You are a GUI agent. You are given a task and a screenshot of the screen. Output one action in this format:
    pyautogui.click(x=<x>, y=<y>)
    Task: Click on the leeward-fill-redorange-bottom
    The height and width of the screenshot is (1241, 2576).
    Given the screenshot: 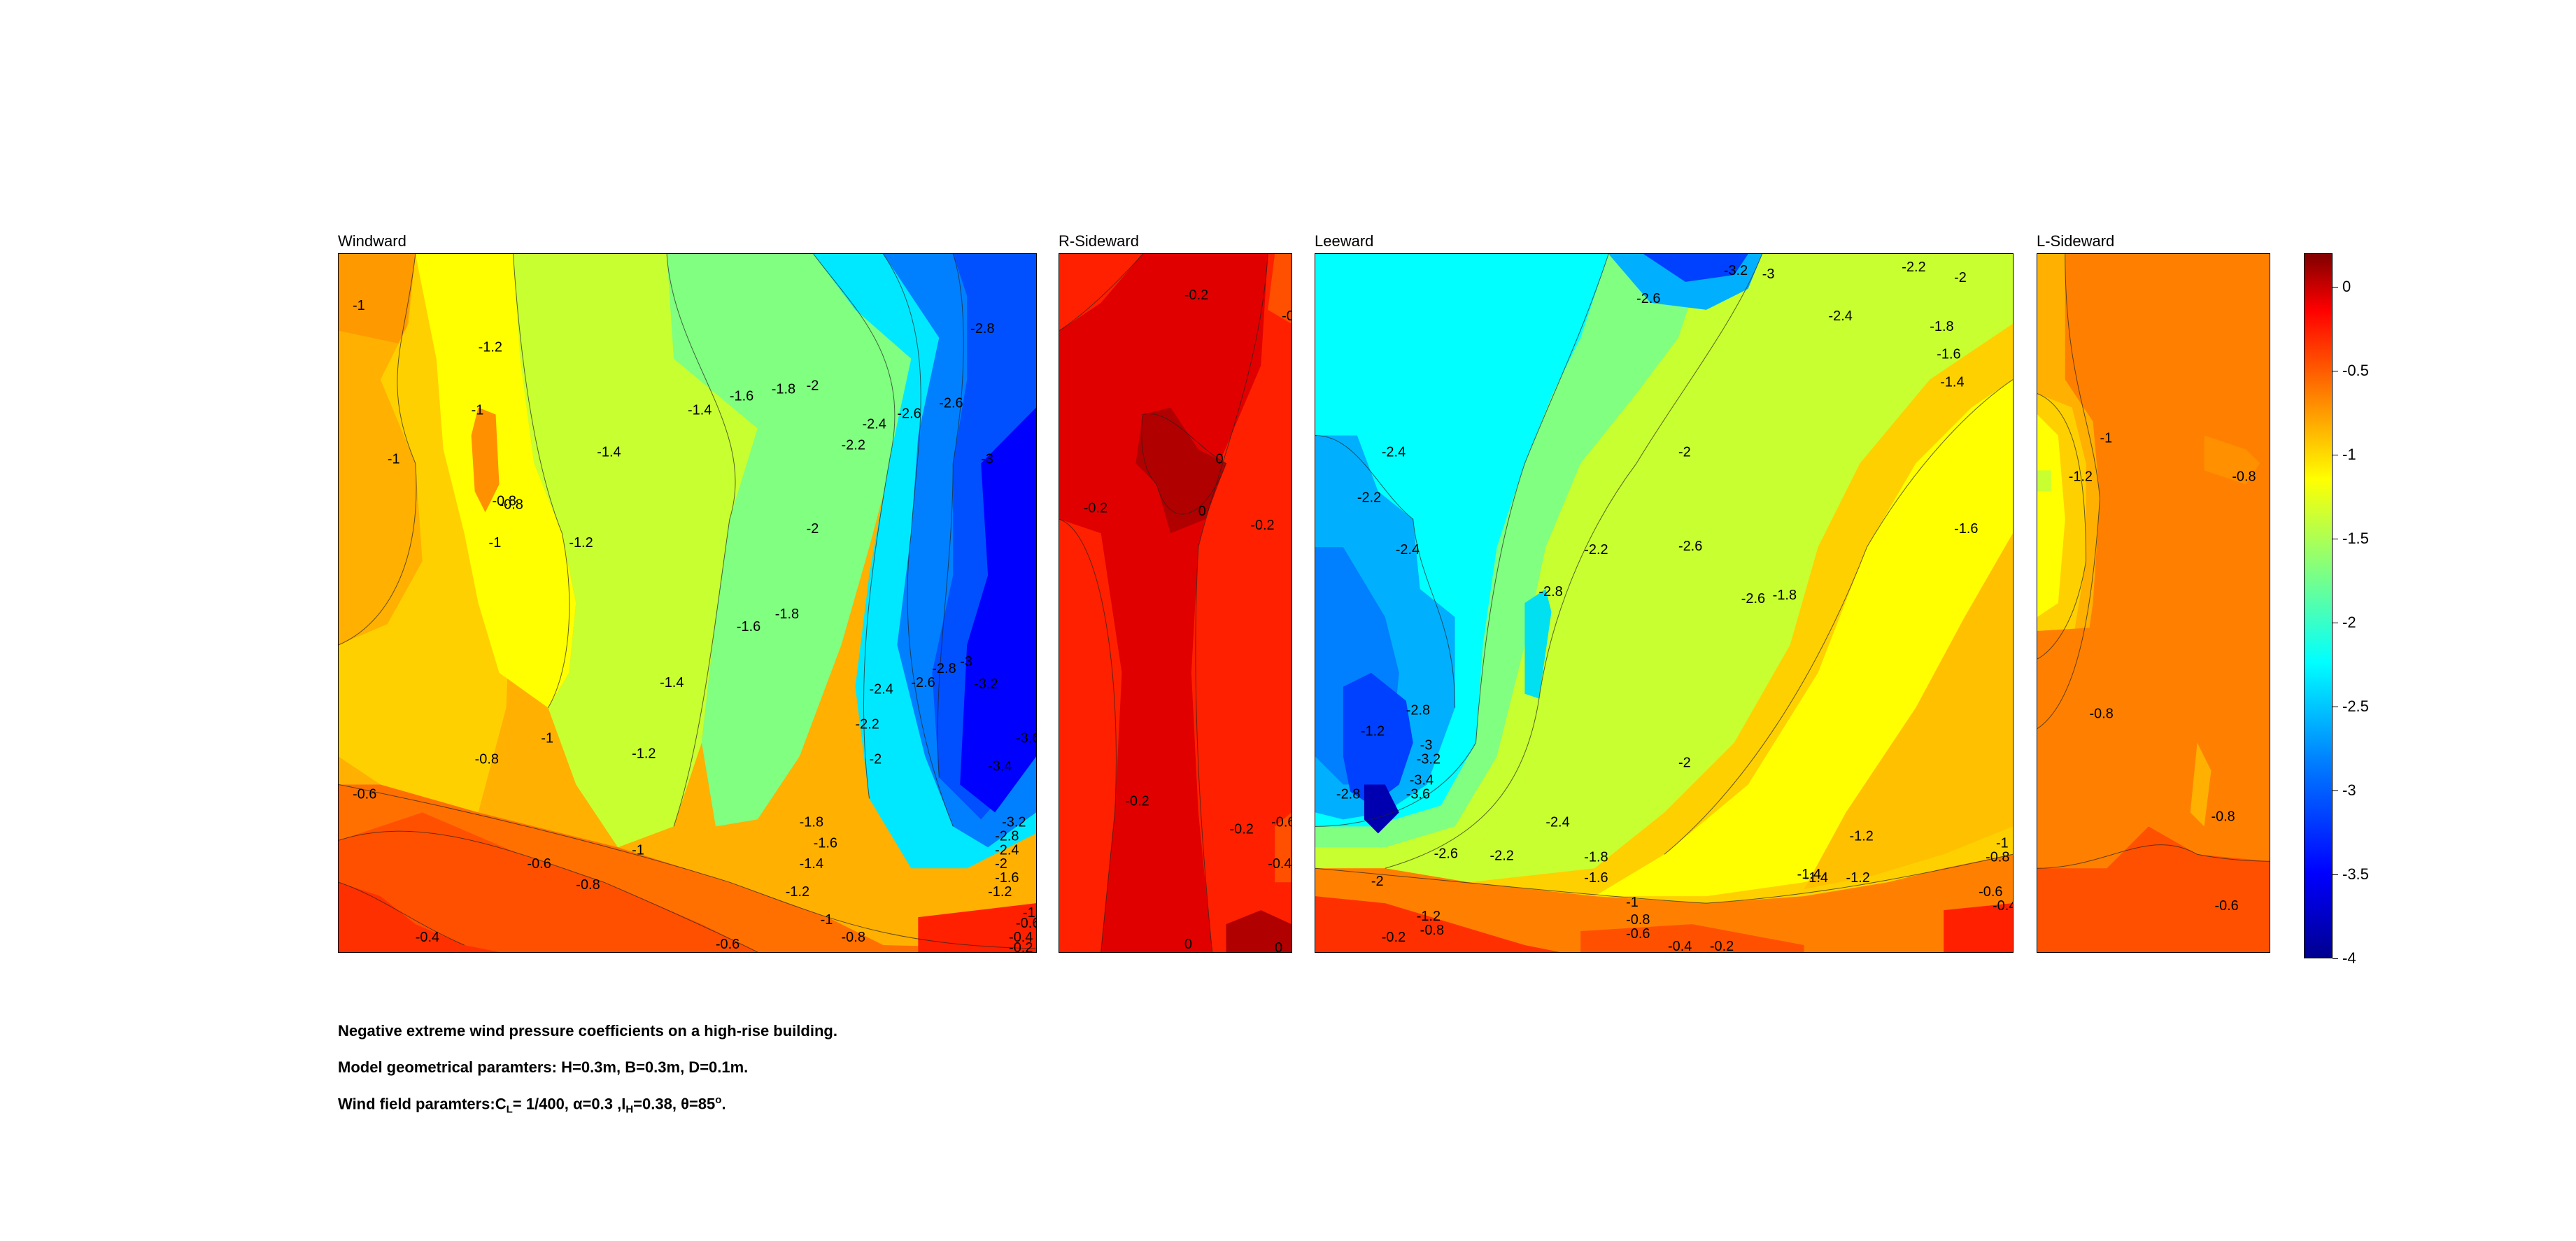 What is the action you would take?
    pyautogui.click(x=1692, y=938)
    